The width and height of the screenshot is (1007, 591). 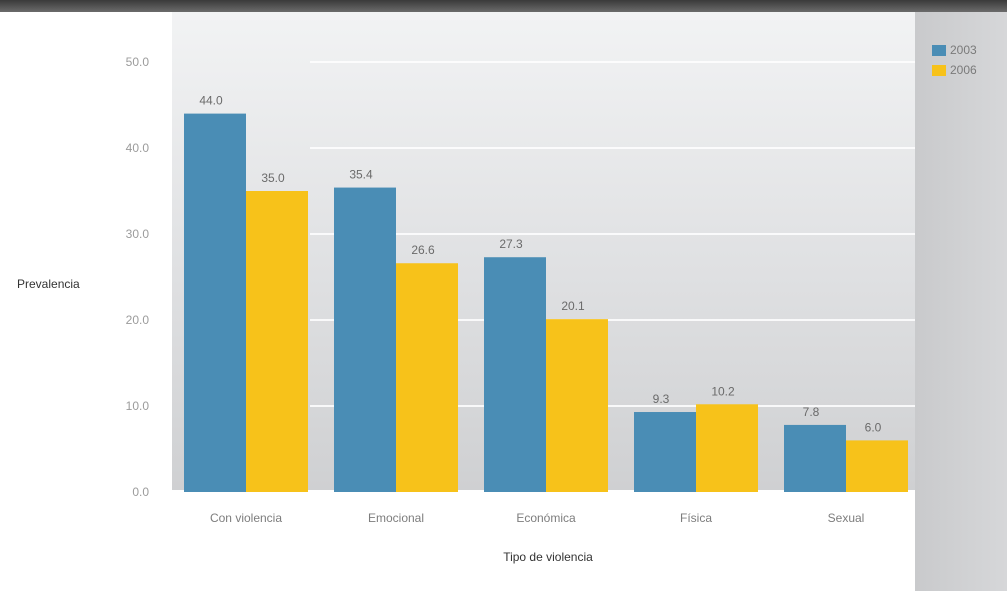 I want to click on y-tick-label: 10.0, so click(x=138, y=406).